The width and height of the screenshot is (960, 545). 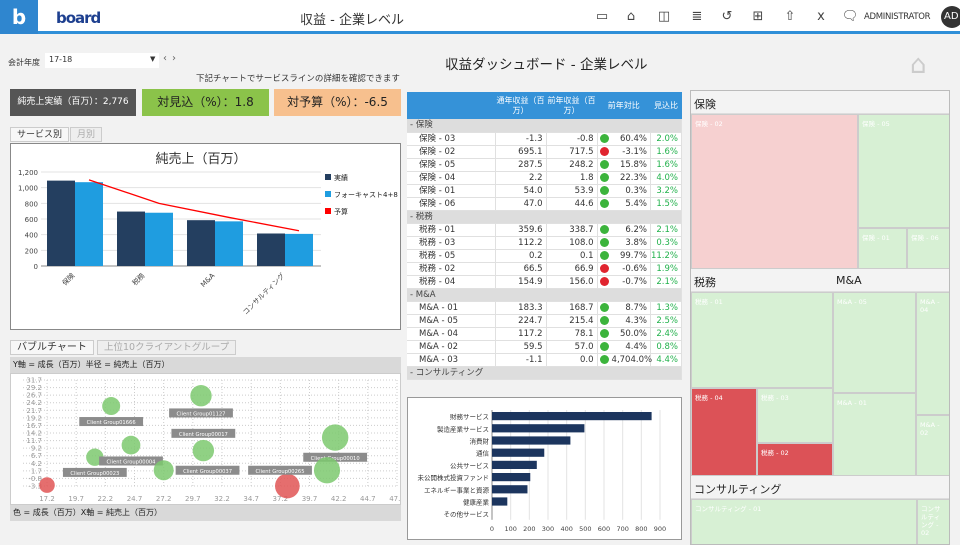 What do you see at coordinates (928, 248) in the screenshot?
I see `treemap-tile: 保険 - 06` at bounding box center [928, 248].